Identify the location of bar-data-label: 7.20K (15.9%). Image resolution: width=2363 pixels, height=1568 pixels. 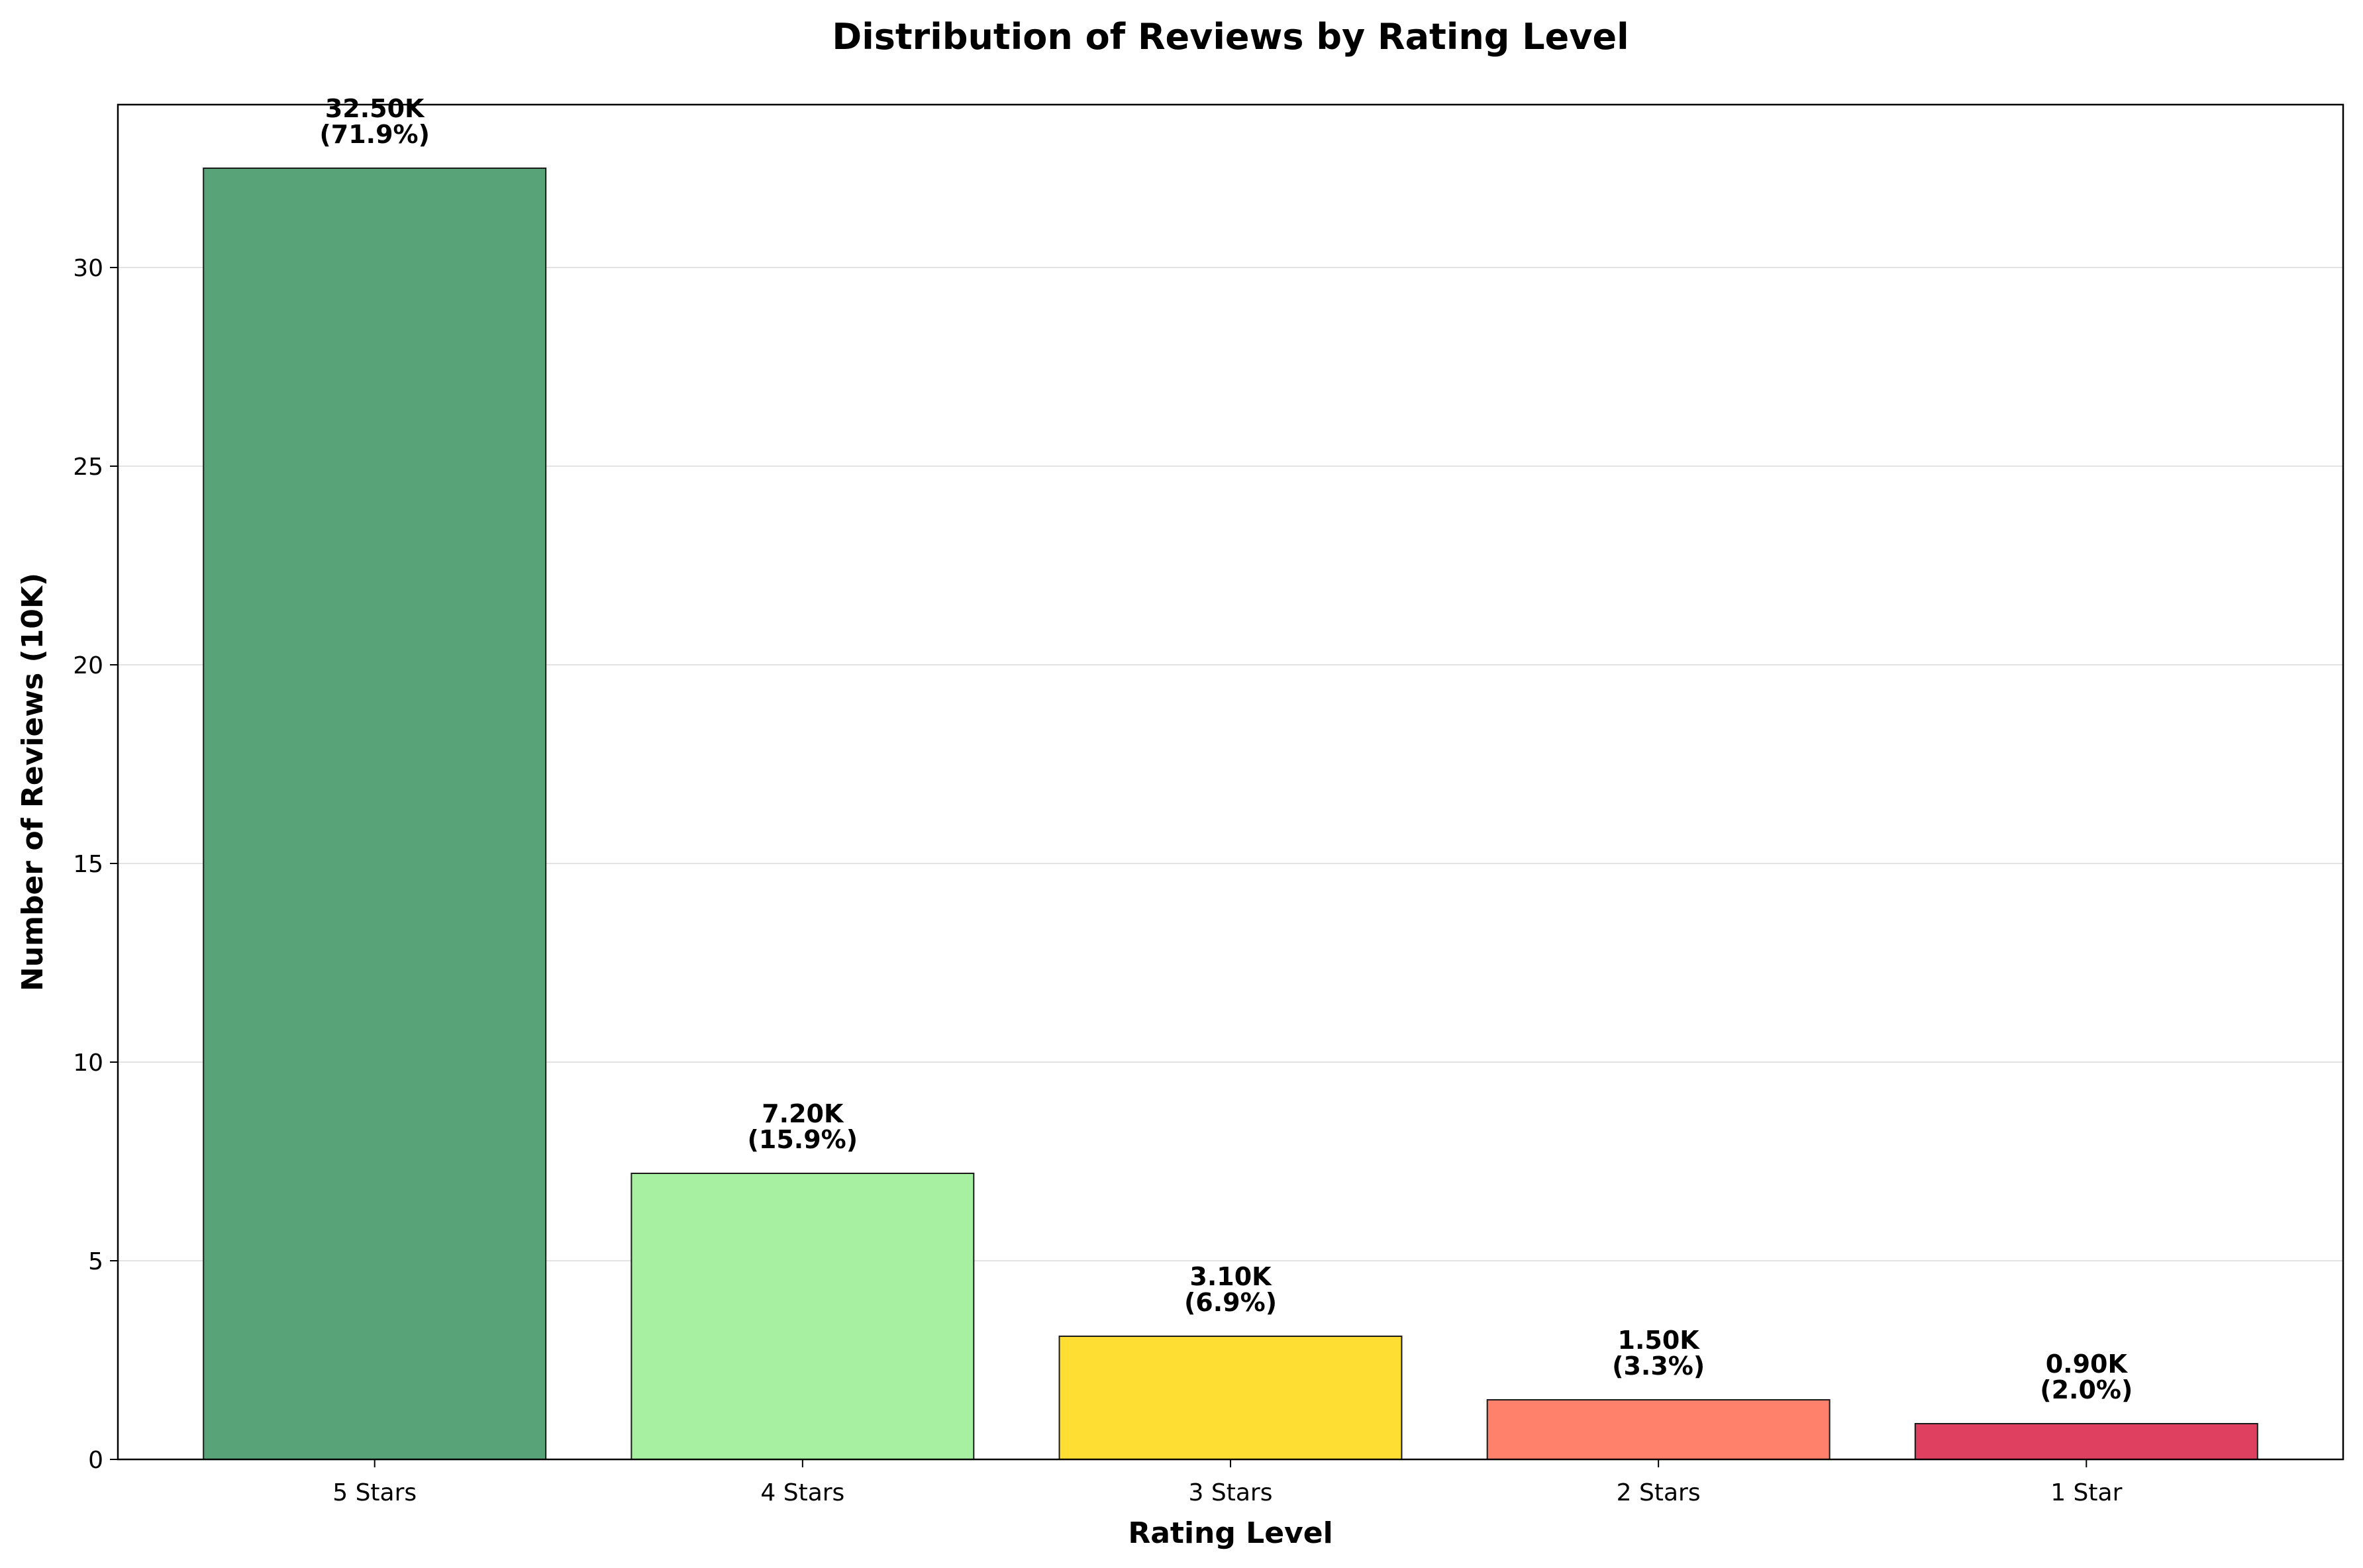
(803, 1126).